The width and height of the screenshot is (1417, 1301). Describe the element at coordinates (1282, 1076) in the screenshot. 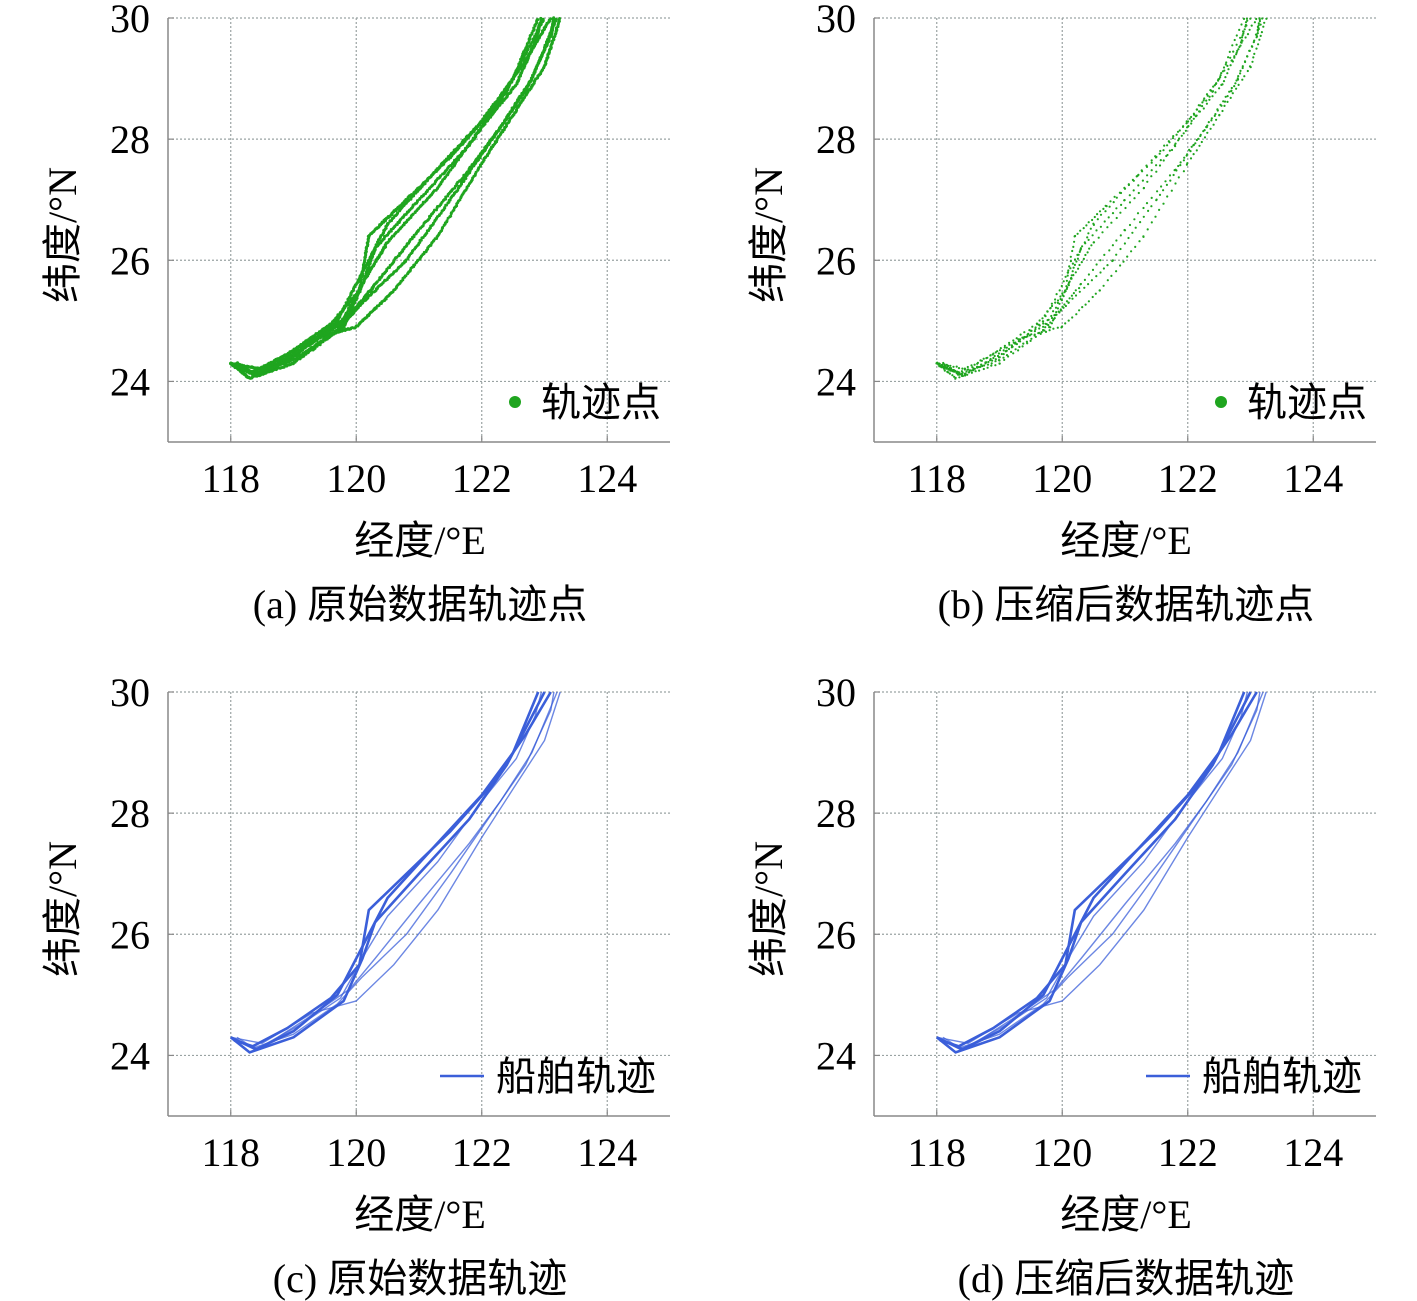

I see `legend-label: 船舶轨迹` at that location.